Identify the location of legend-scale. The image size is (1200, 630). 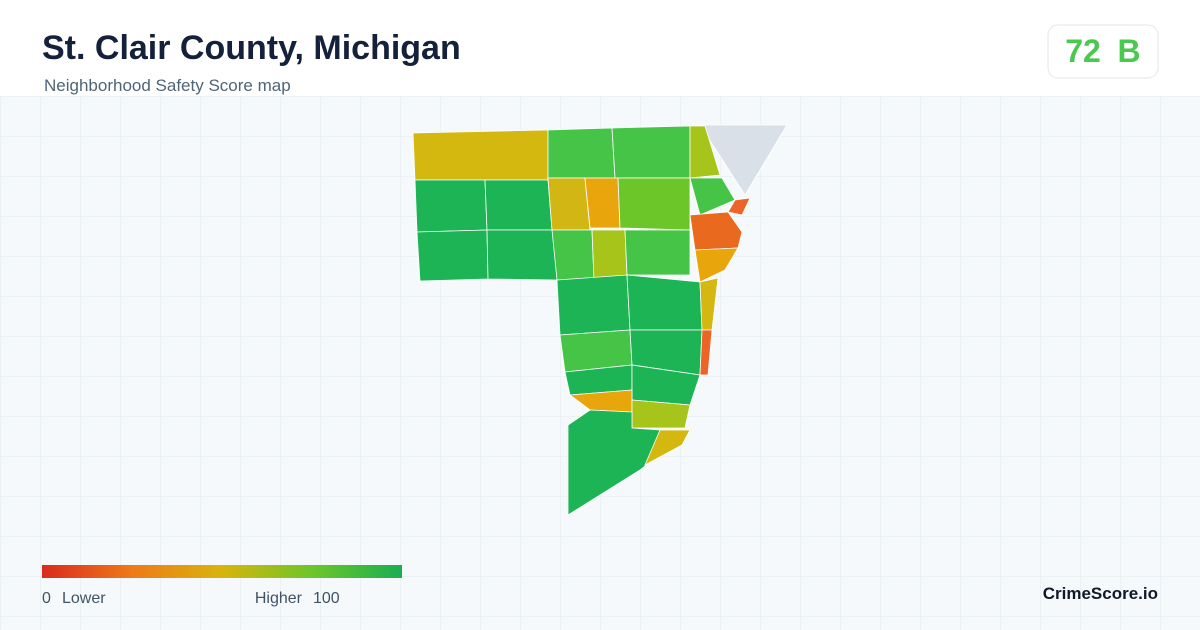
(222, 571).